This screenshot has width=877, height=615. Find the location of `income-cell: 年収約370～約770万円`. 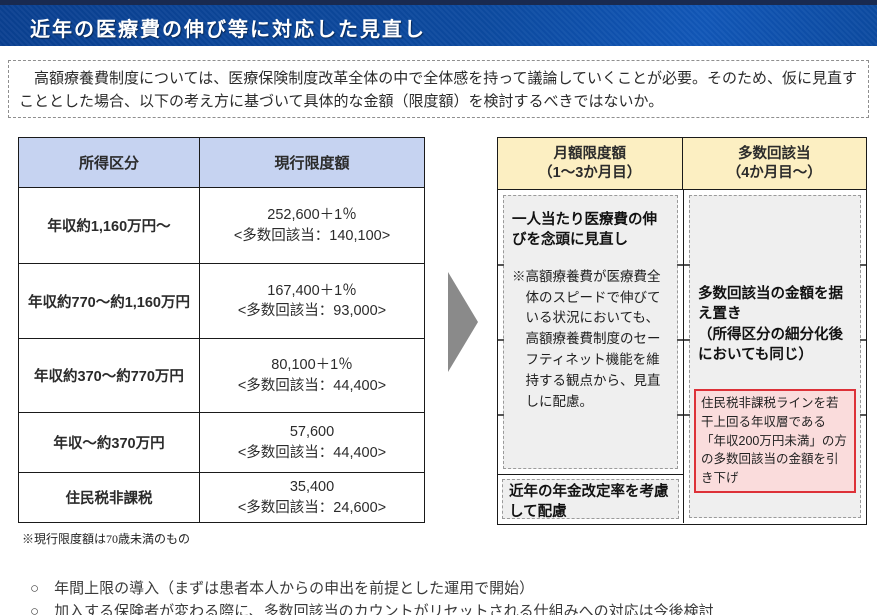

income-cell: 年収約370～約770万円 is located at coordinates (109, 375).